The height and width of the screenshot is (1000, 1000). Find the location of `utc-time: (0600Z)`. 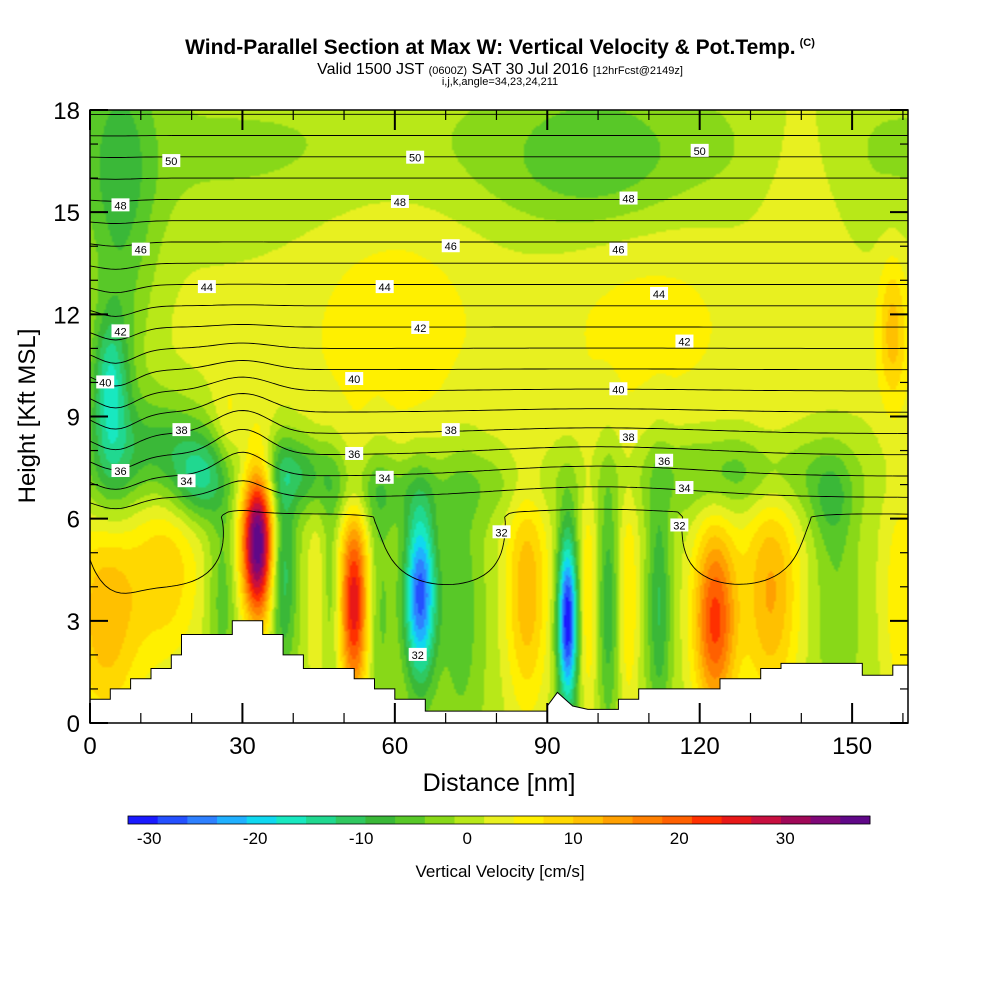

utc-time: (0600Z) is located at coordinates (448, 71).